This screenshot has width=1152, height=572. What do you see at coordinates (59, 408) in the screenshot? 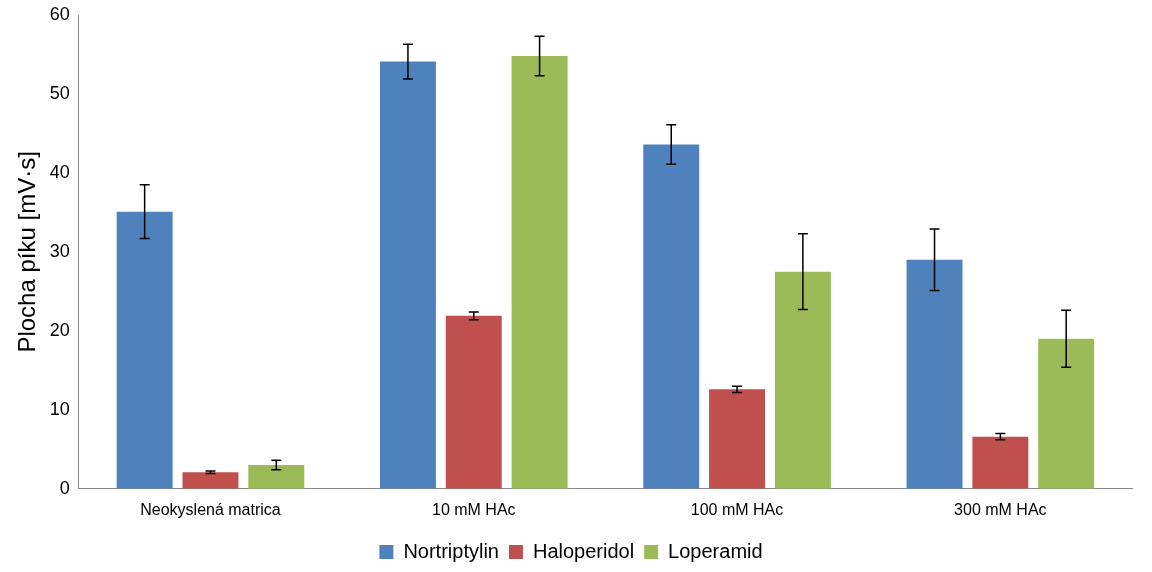
I see `y-tick-label: 10` at bounding box center [59, 408].